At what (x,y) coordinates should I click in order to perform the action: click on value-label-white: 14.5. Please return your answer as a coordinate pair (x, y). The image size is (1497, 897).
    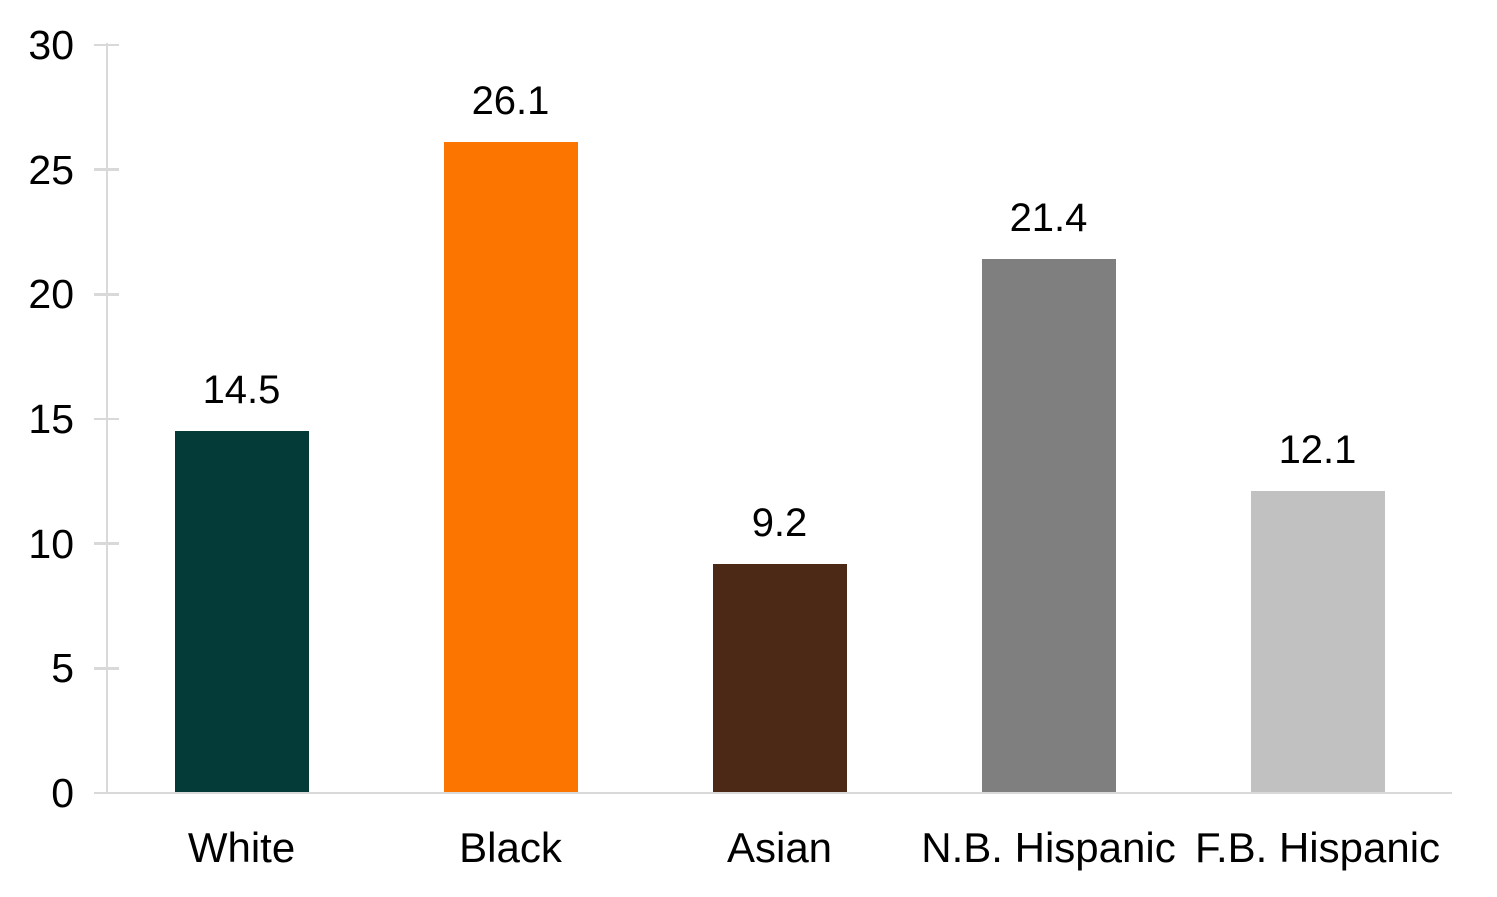
    Looking at the image, I should click on (241, 390).